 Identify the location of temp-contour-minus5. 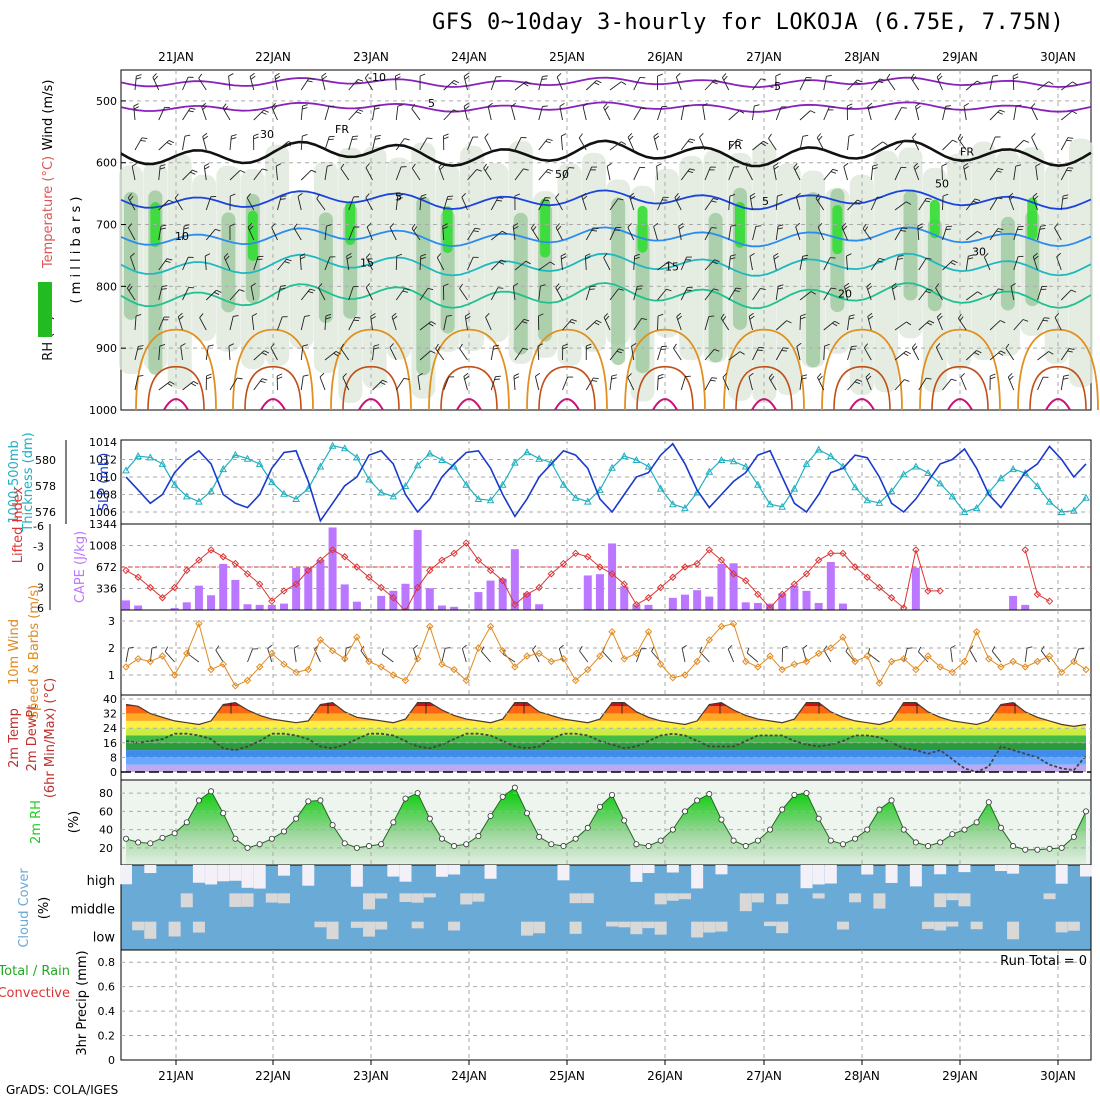
(606, 107).